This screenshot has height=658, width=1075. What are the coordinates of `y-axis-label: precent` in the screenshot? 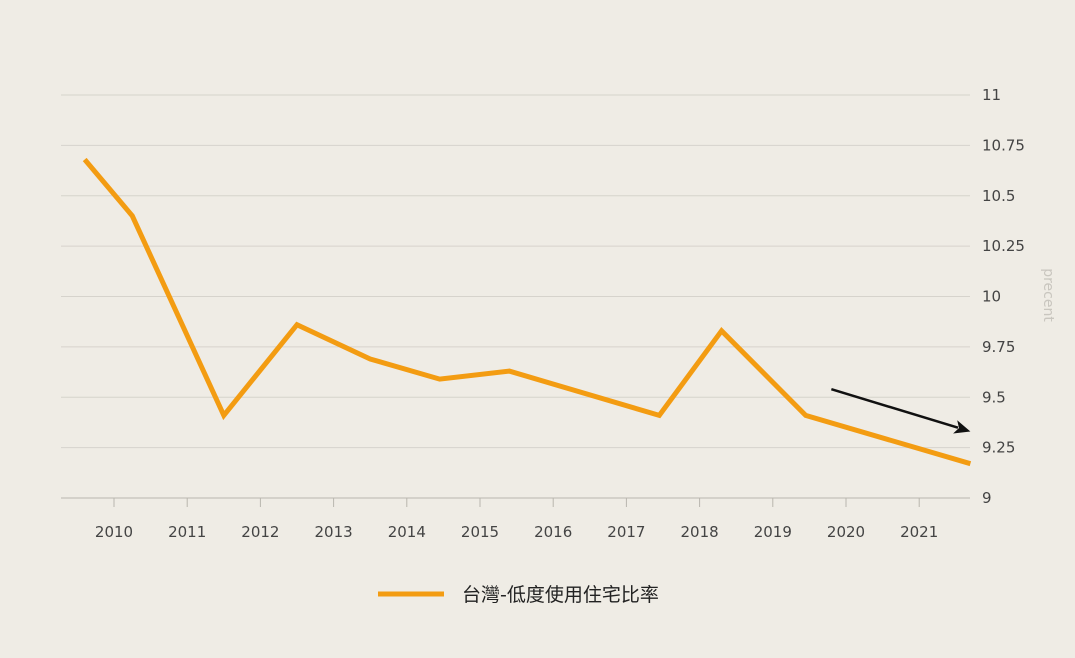 It's located at (1048, 295).